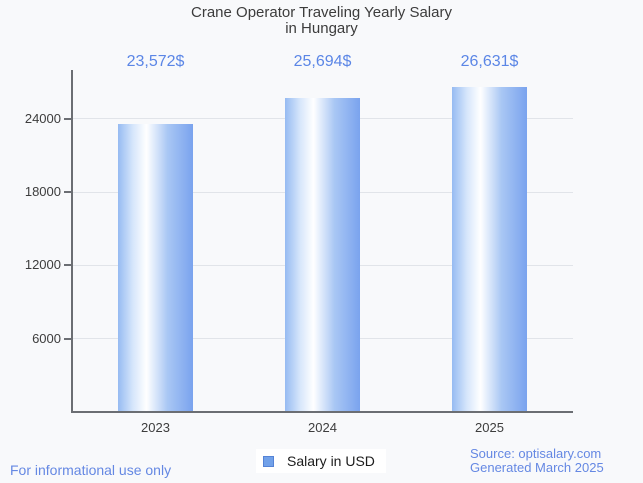 The width and height of the screenshot is (643, 483). What do you see at coordinates (489, 427) in the screenshot?
I see `x-axis-label: 2025` at bounding box center [489, 427].